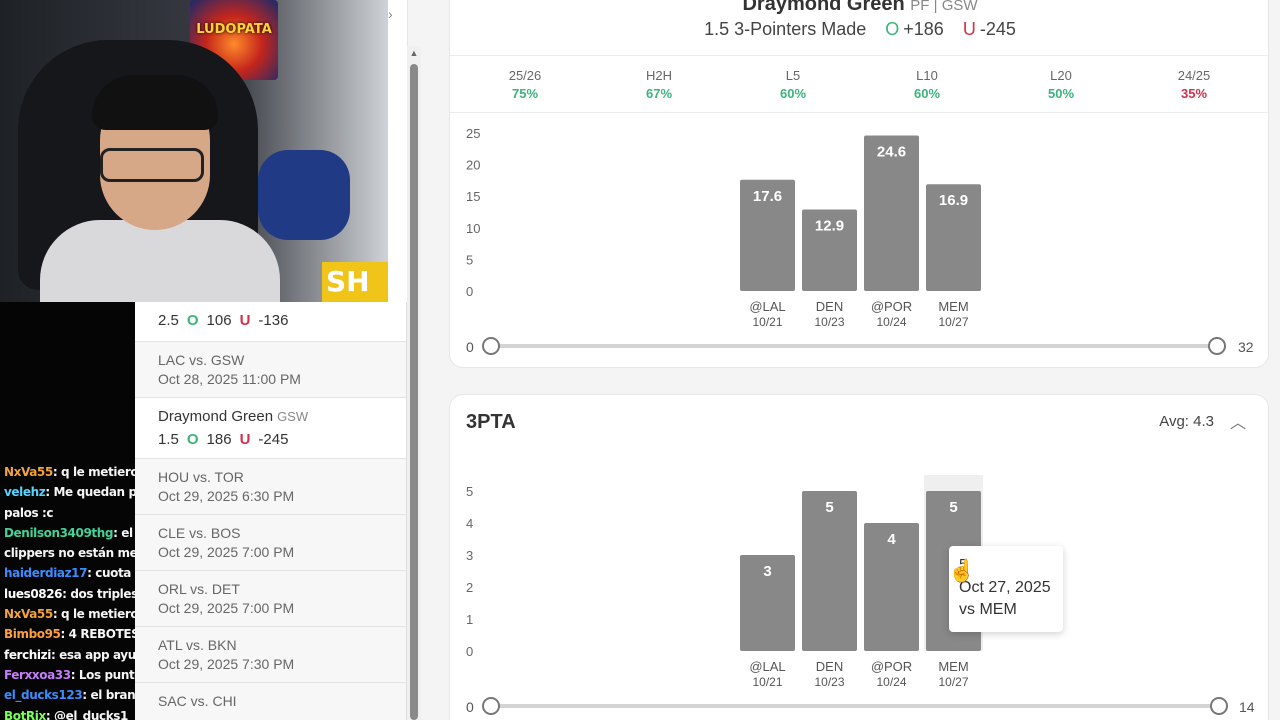 The width and height of the screenshot is (1280, 720). What do you see at coordinates (32, 634) in the screenshot?
I see `chat-username: Bimbo95` at bounding box center [32, 634].